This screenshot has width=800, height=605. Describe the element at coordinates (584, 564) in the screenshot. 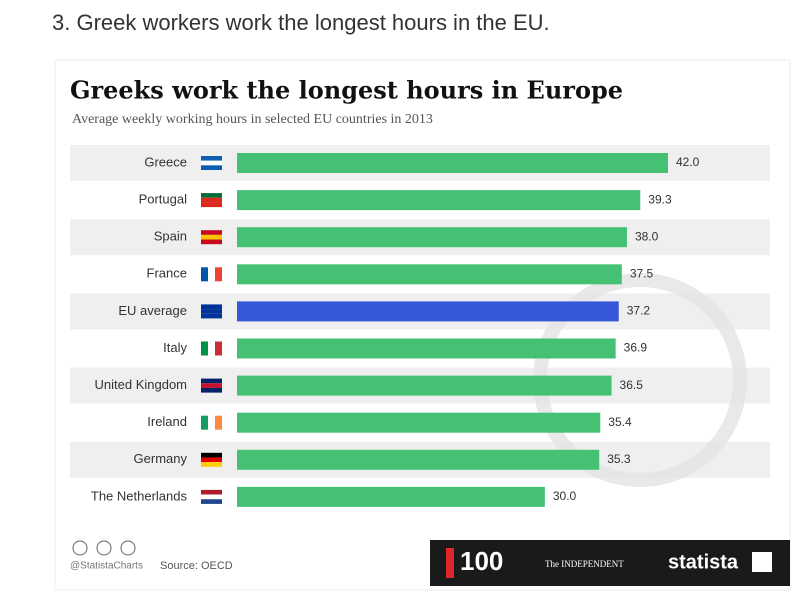

I see `partner: The INDEPENDENT` at that location.